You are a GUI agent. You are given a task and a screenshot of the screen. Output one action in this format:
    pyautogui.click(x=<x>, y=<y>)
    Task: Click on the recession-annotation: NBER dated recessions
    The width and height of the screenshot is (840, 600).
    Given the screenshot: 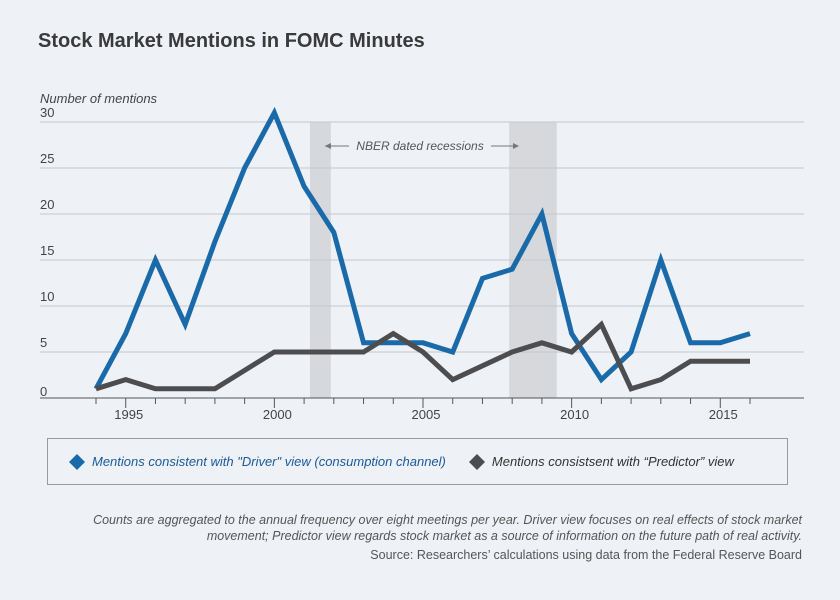 What is the action you would take?
    pyautogui.click(x=419, y=146)
    